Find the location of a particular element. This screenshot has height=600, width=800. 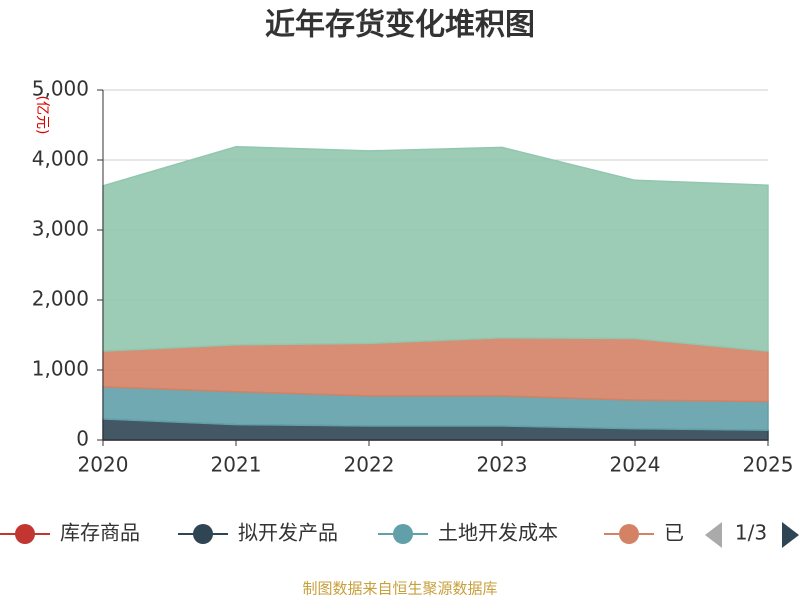

y-tick-label: 0 is located at coordinates (82, 439).